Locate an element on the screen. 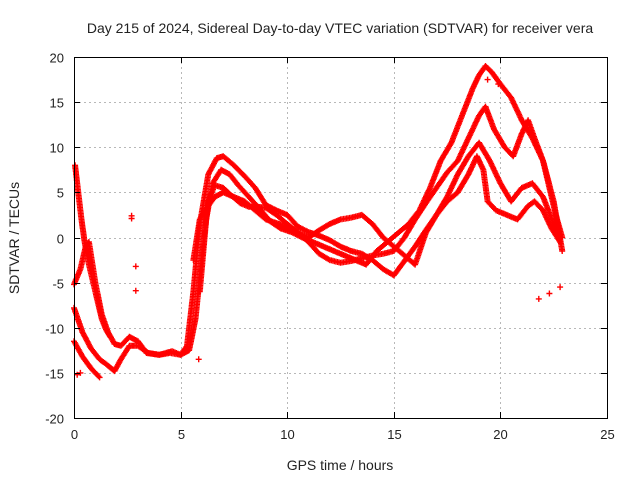 The width and height of the screenshot is (640, 480). y-tick-label: -20 is located at coordinates (54, 419).